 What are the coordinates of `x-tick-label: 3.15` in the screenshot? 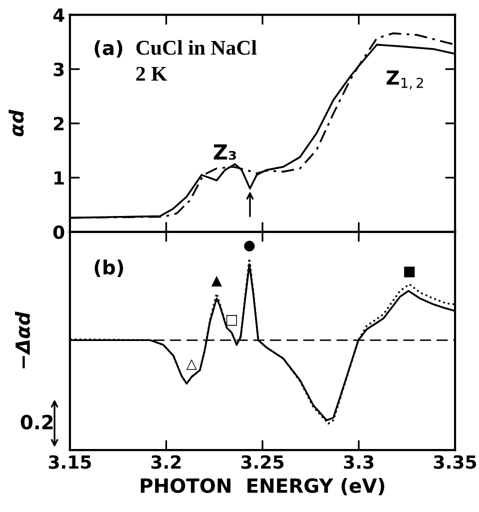 It's located at (69, 462).